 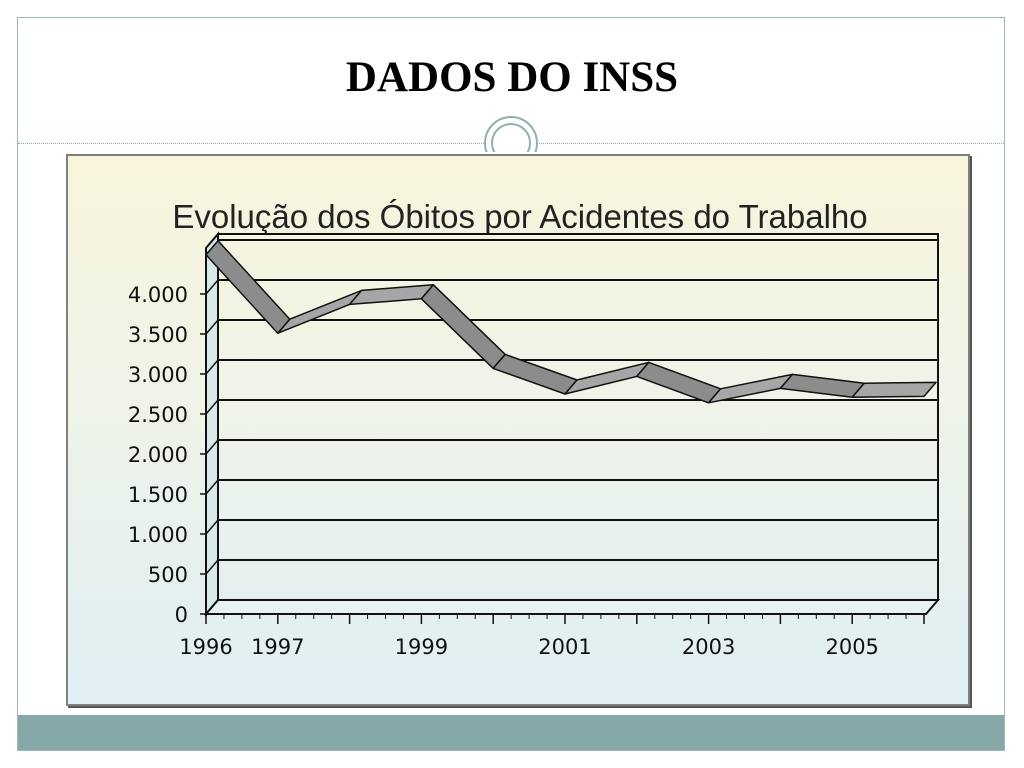 What do you see at coordinates (158, 535) in the screenshot?
I see `y-tick-label: 1.000` at bounding box center [158, 535].